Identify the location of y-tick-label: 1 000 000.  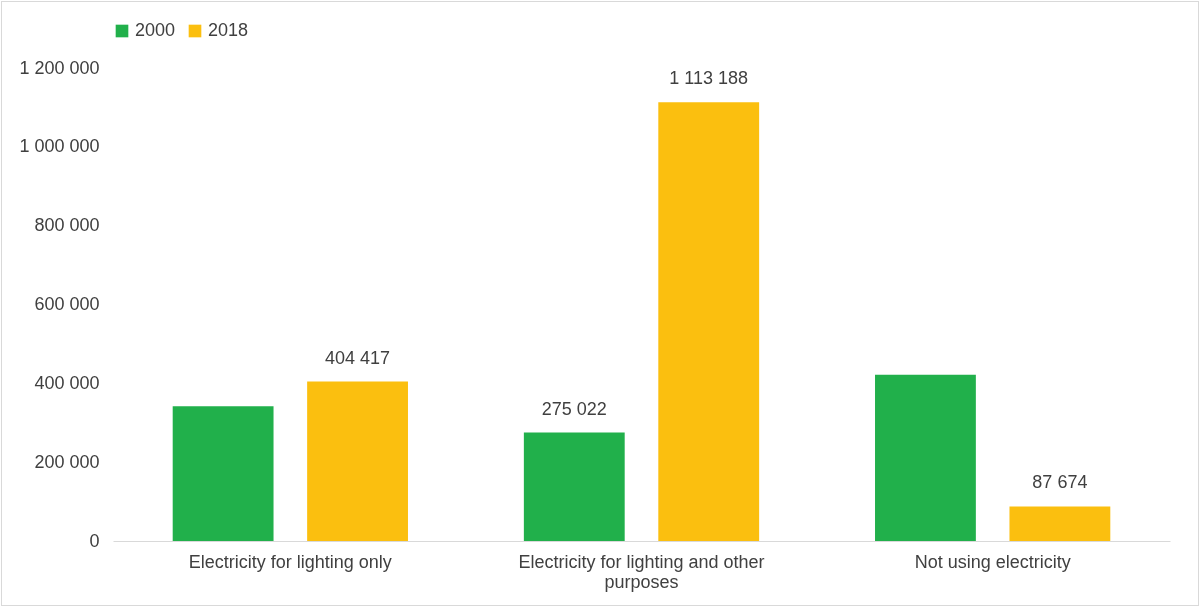
(59, 146).